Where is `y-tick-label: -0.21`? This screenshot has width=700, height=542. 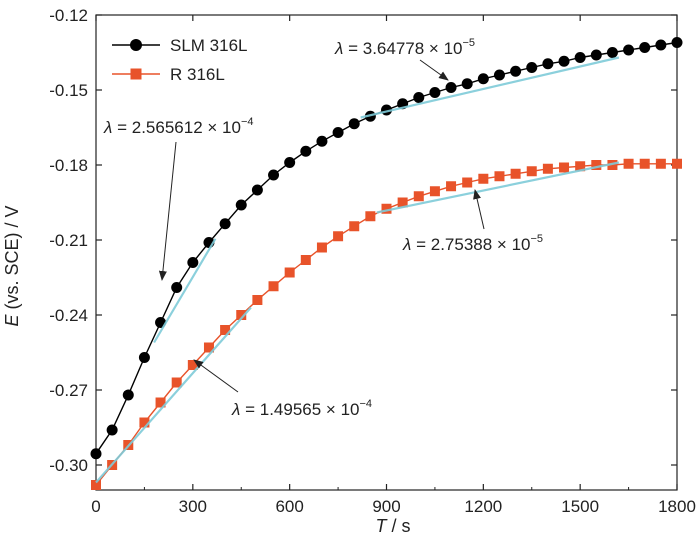 y-tick-label: -0.21 is located at coordinates (68, 240).